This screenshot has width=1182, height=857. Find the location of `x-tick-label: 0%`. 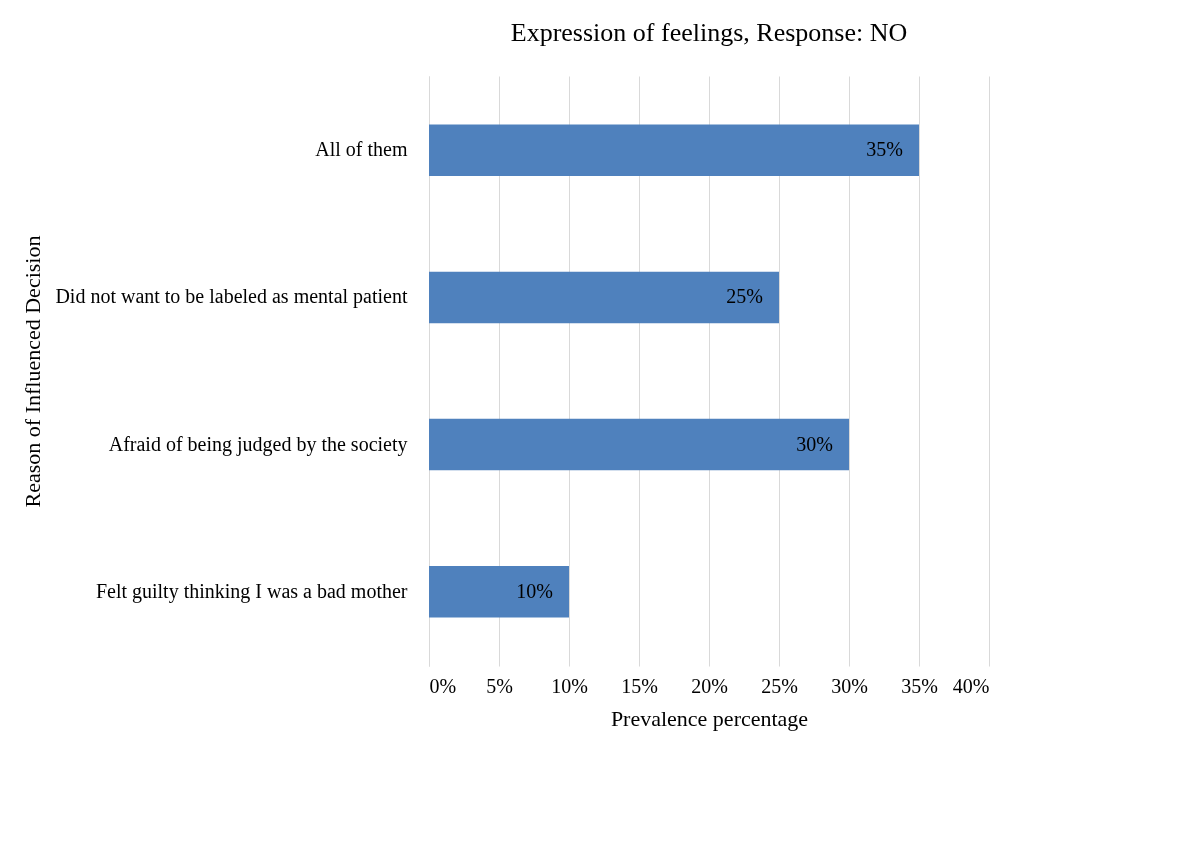

x-tick-label: 0% is located at coordinates (443, 685).